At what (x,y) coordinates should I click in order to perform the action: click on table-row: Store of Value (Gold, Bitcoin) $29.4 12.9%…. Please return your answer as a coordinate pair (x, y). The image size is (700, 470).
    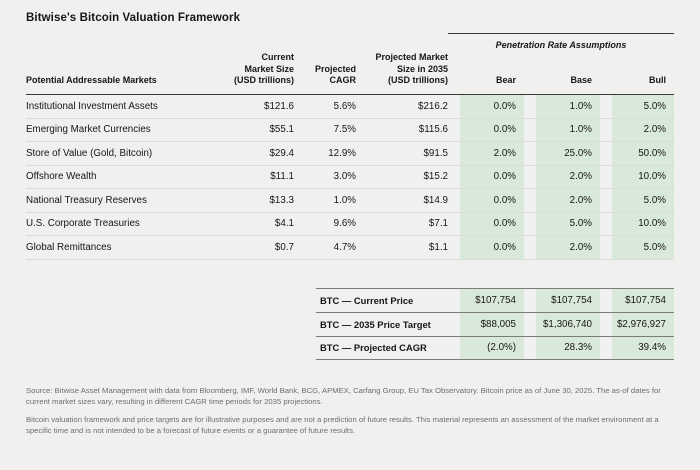
    Looking at the image, I should click on (350, 154).